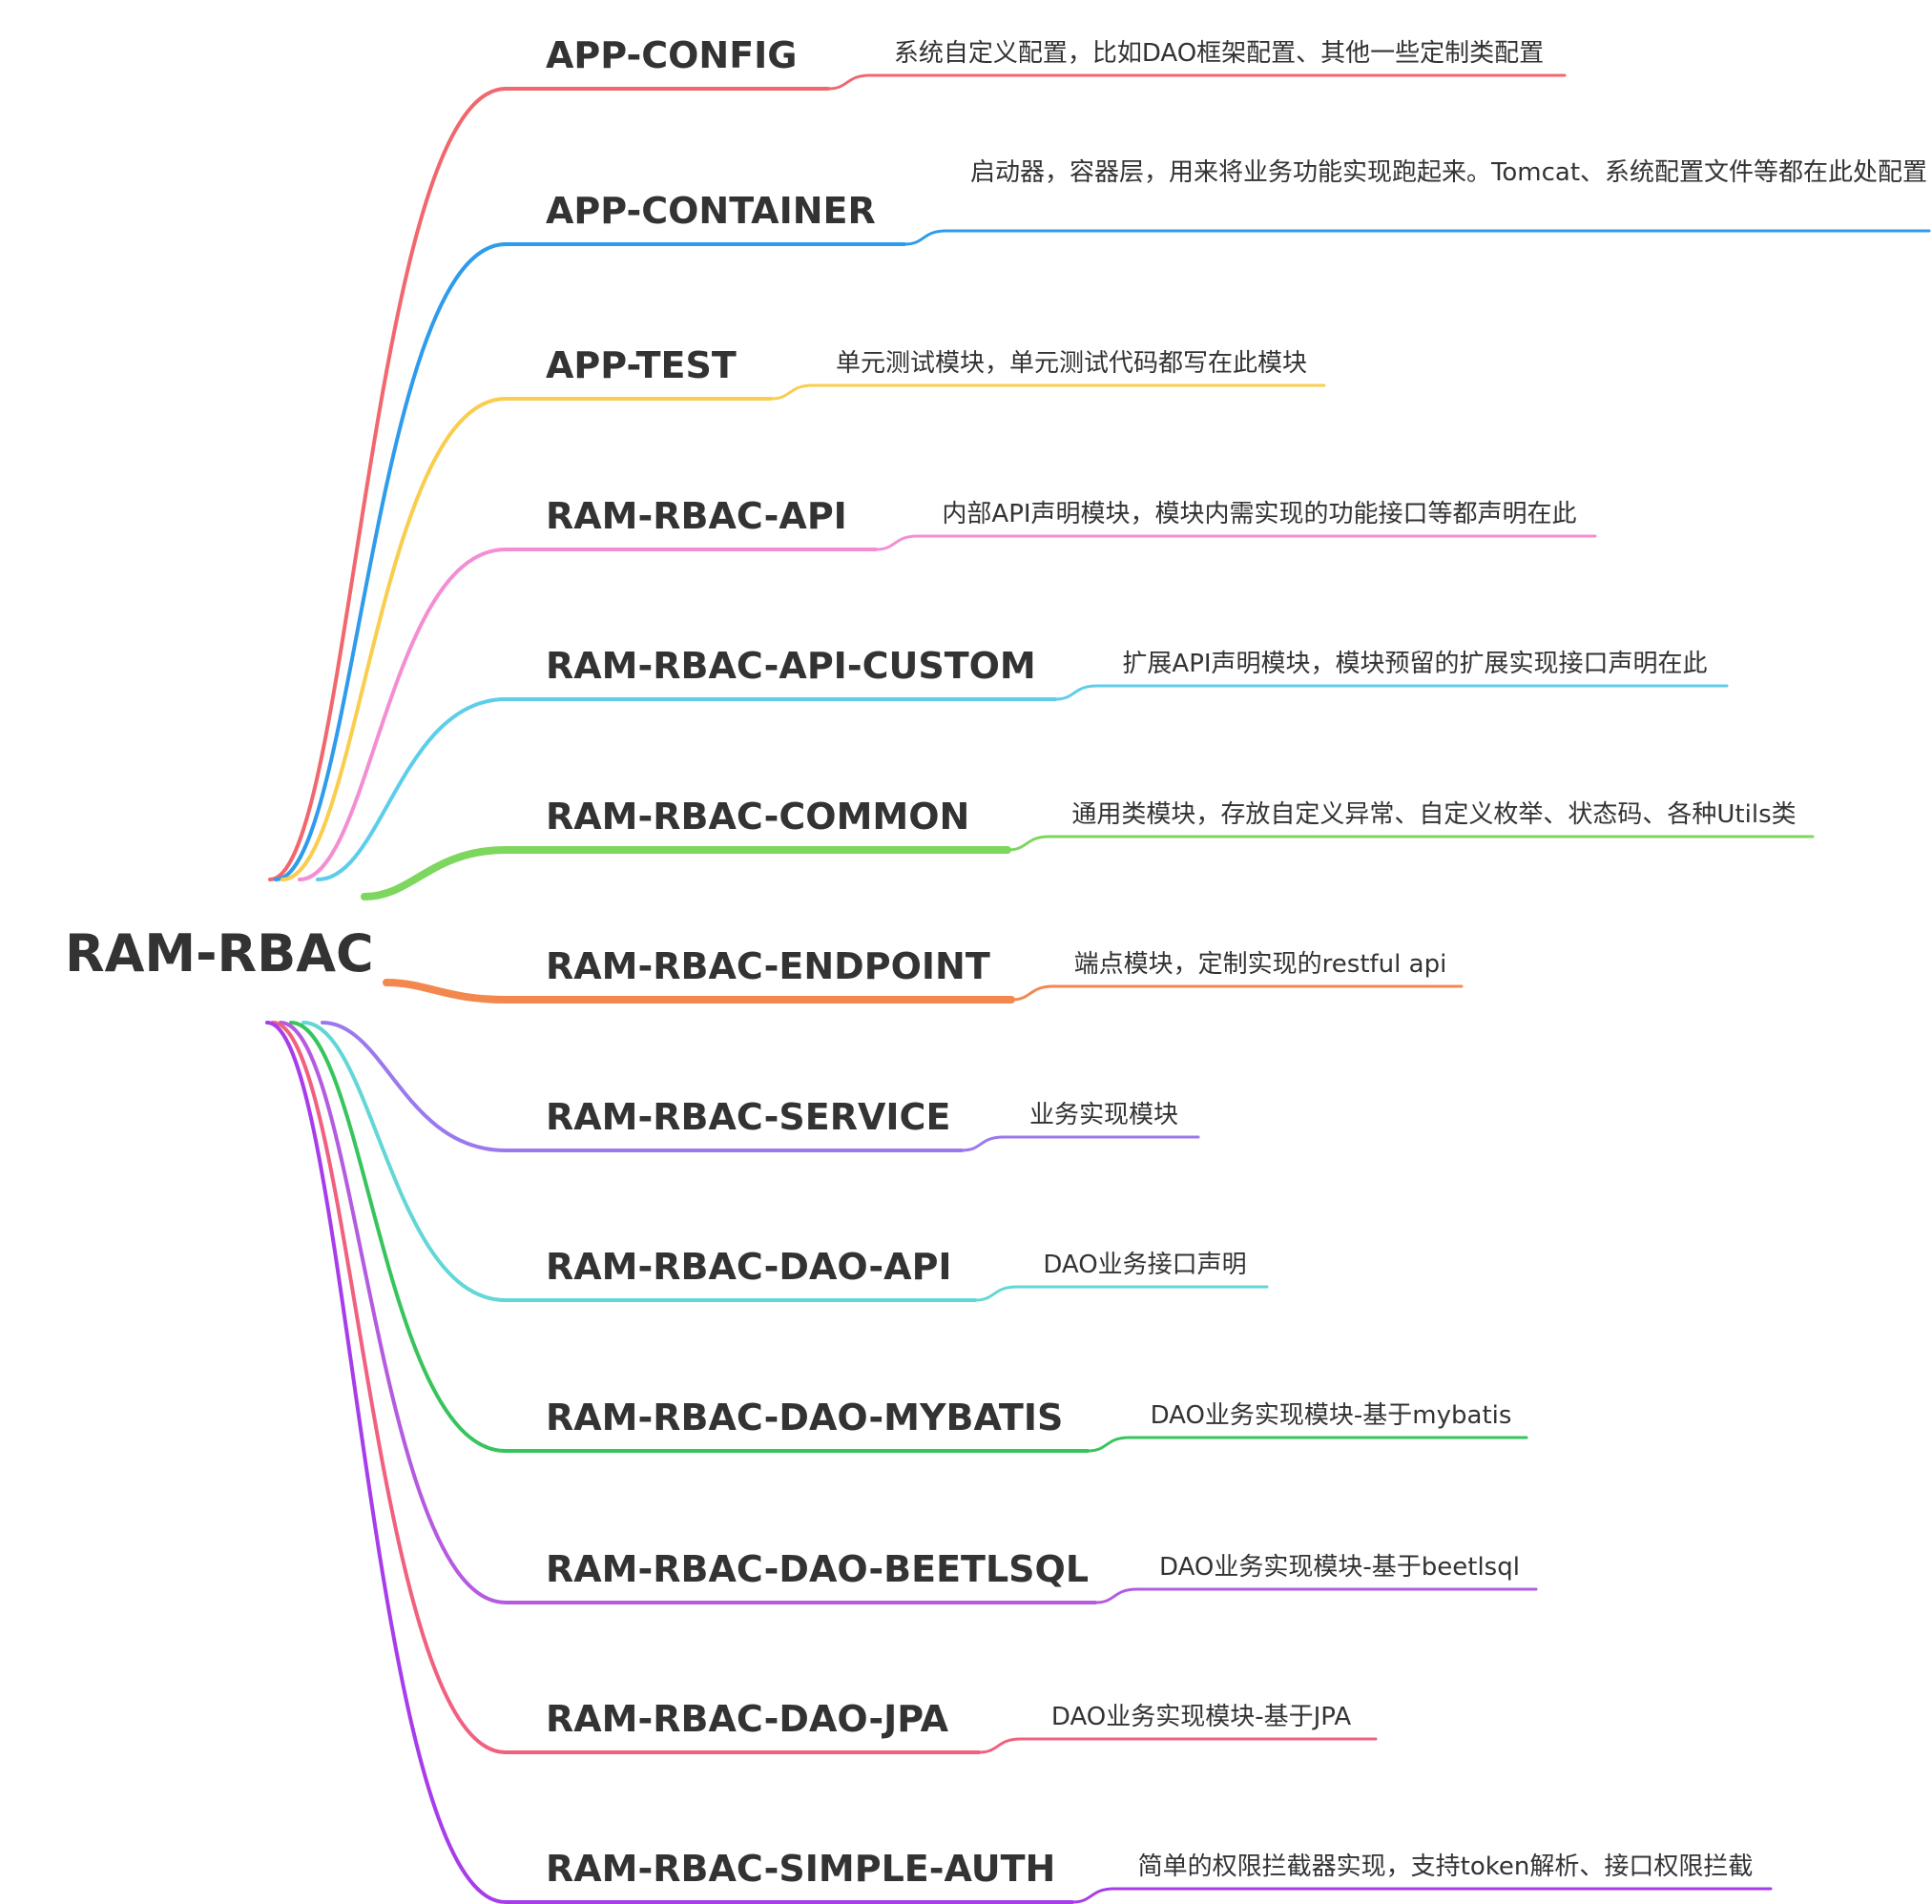  What do you see at coordinates (711, 211) in the screenshot?
I see `module-node: APP-CONTAINER` at bounding box center [711, 211].